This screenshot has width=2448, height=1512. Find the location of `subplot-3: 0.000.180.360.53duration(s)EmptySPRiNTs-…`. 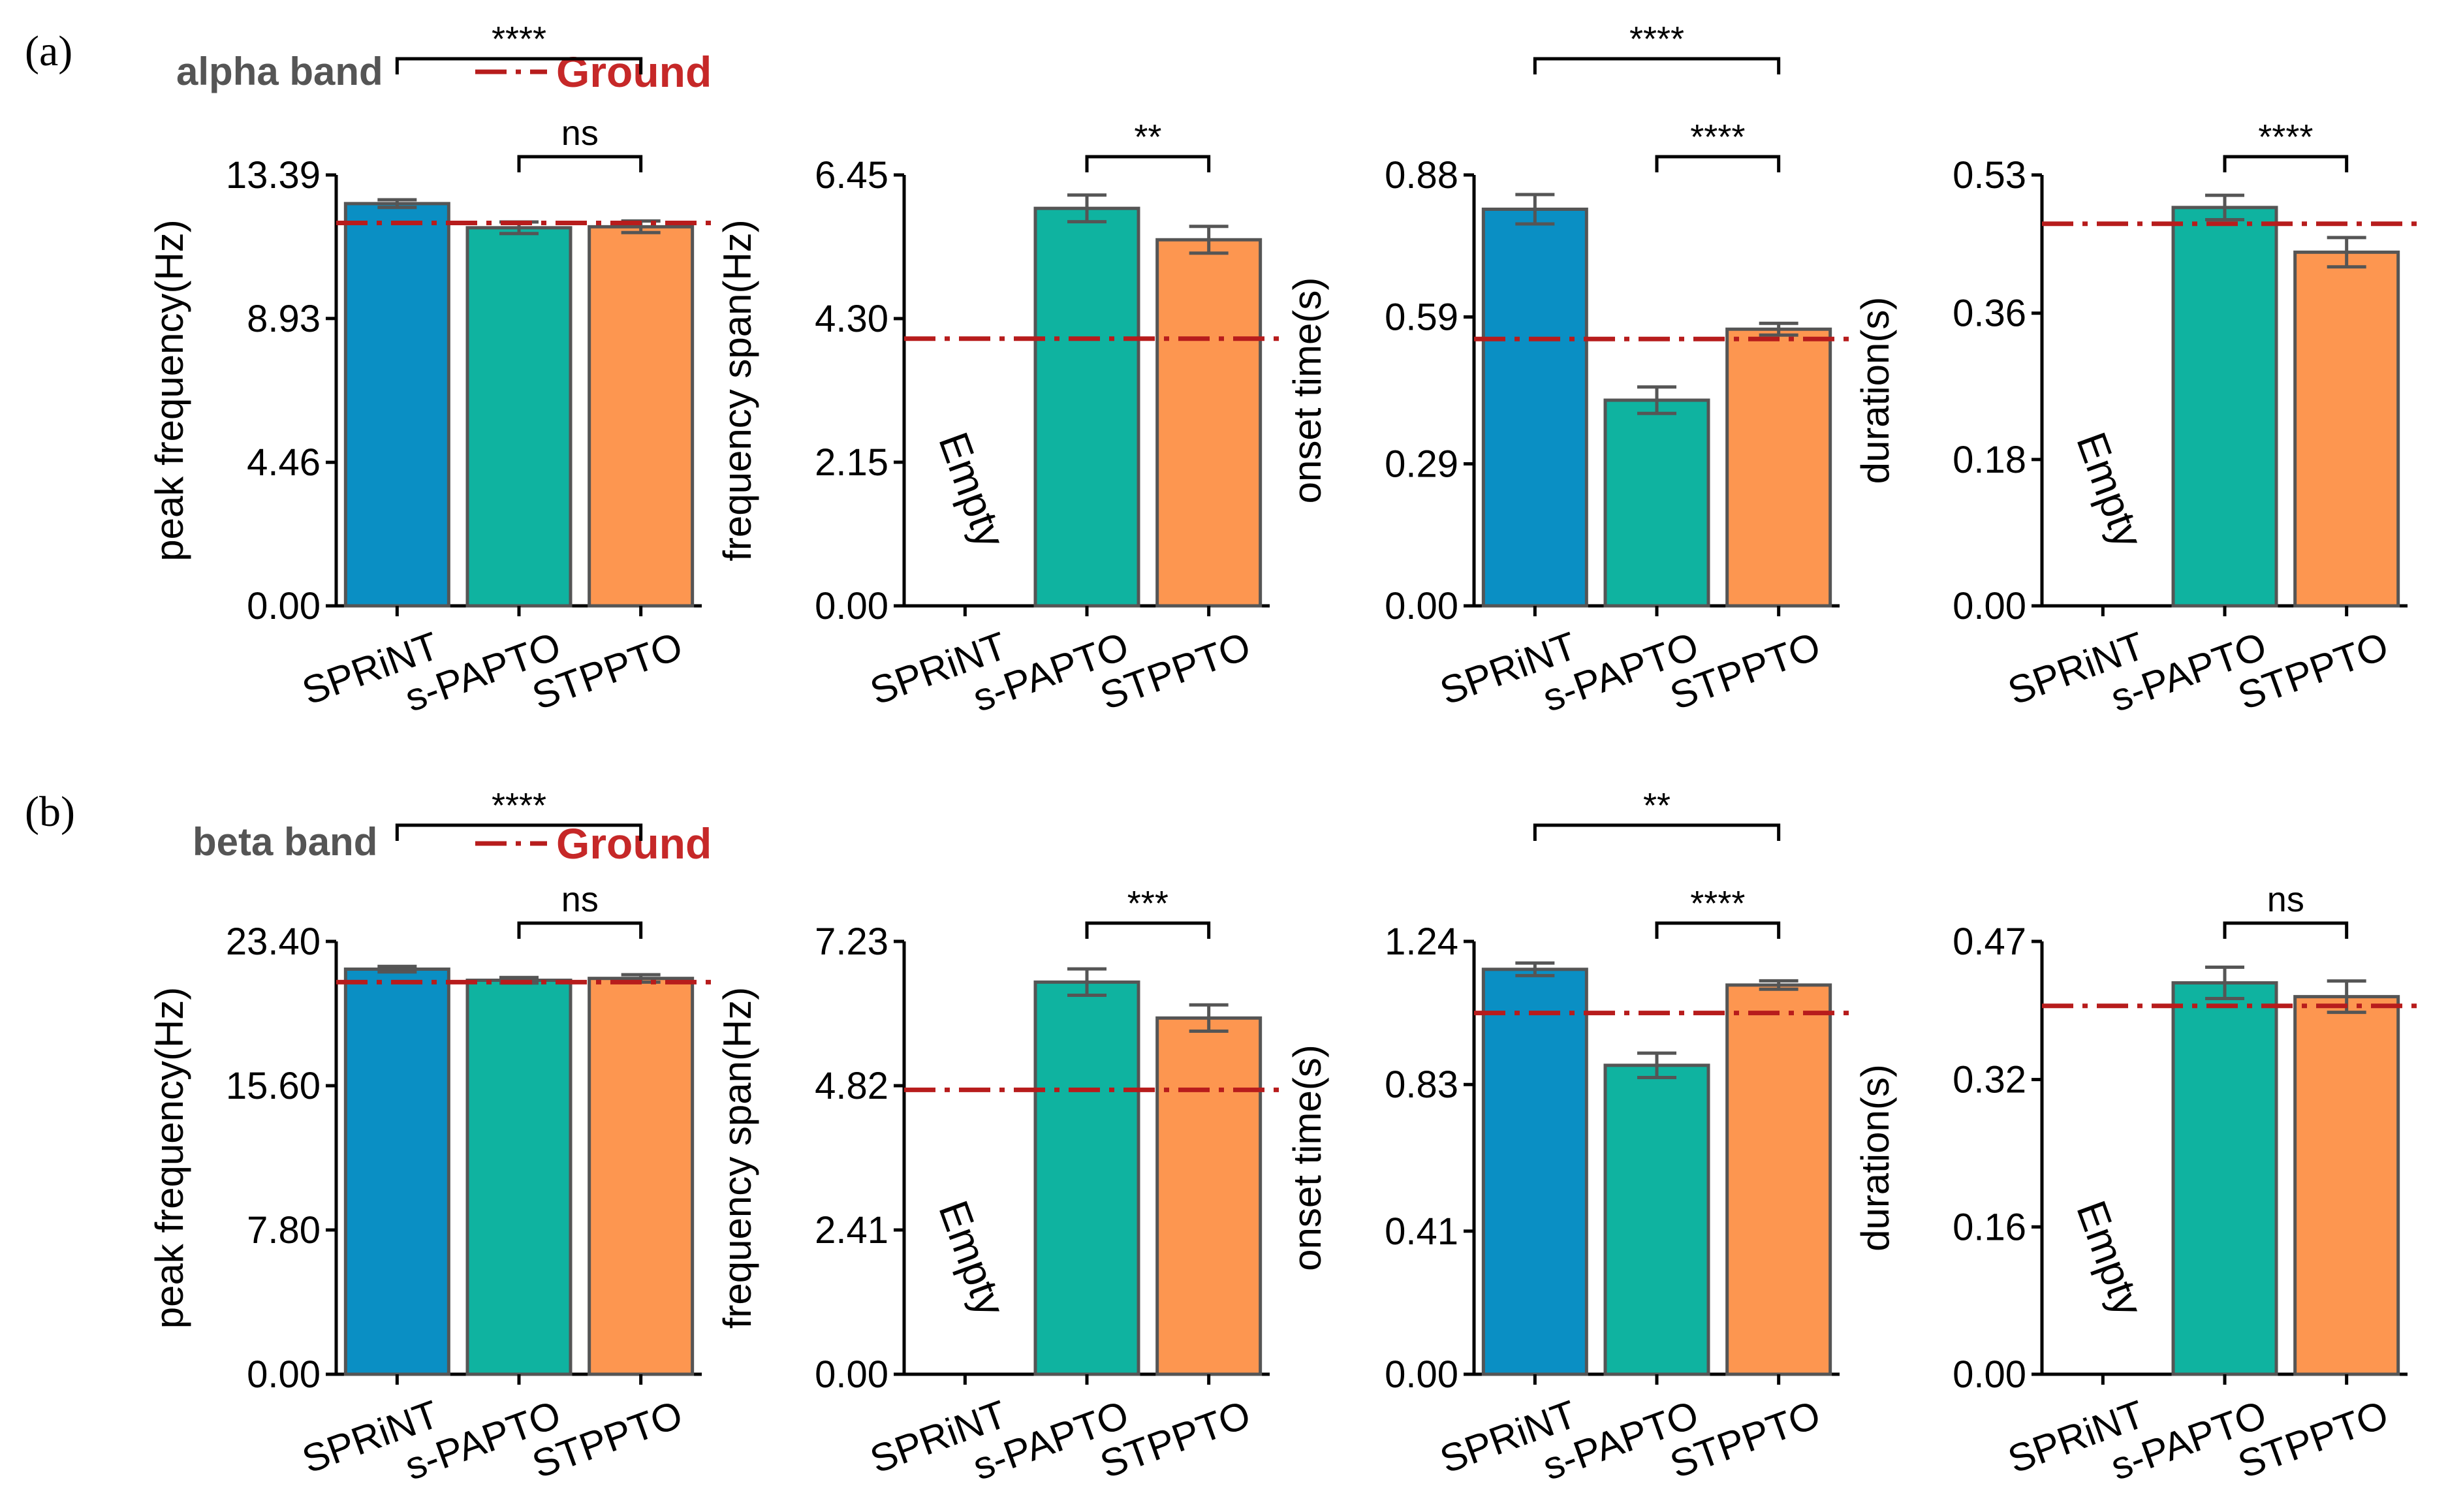

subplot-3: 0.000.180.360.53duration(s)EmptySPRiNTs-… is located at coordinates (2135, 419).